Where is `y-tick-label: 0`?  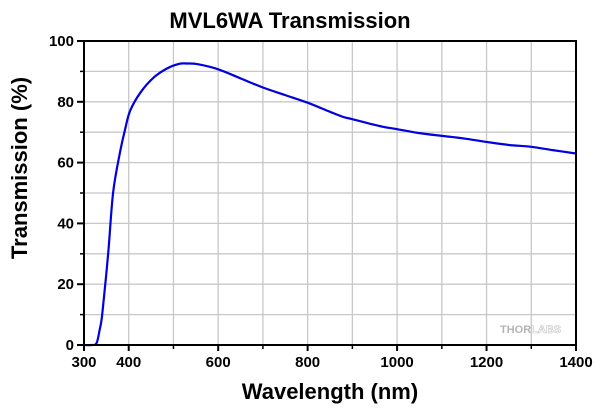 y-tick-label: 0 is located at coordinates (70, 345).